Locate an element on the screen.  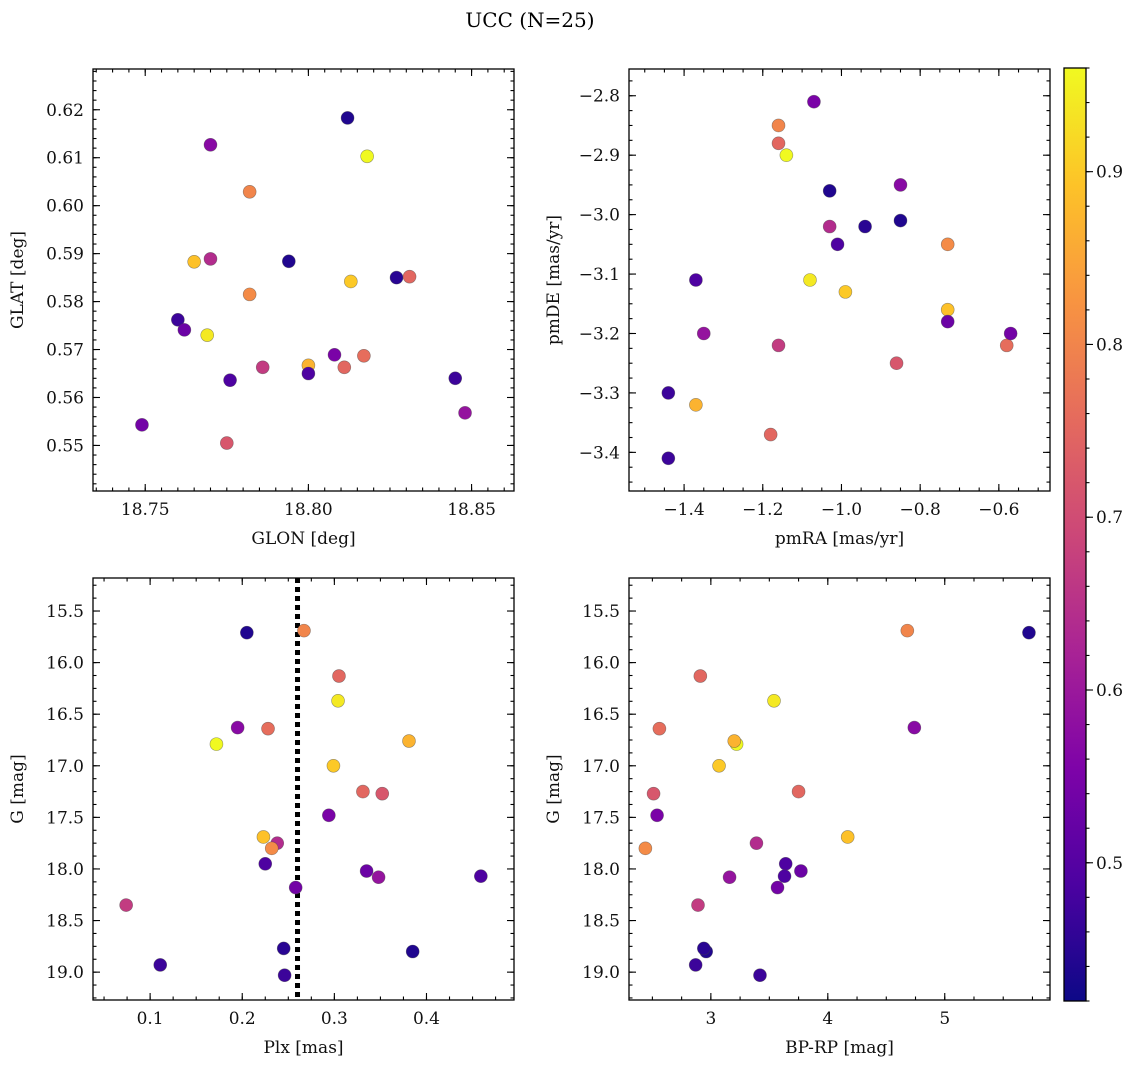
y-tick-label: 16.0 is located at coordinates (65, 664).